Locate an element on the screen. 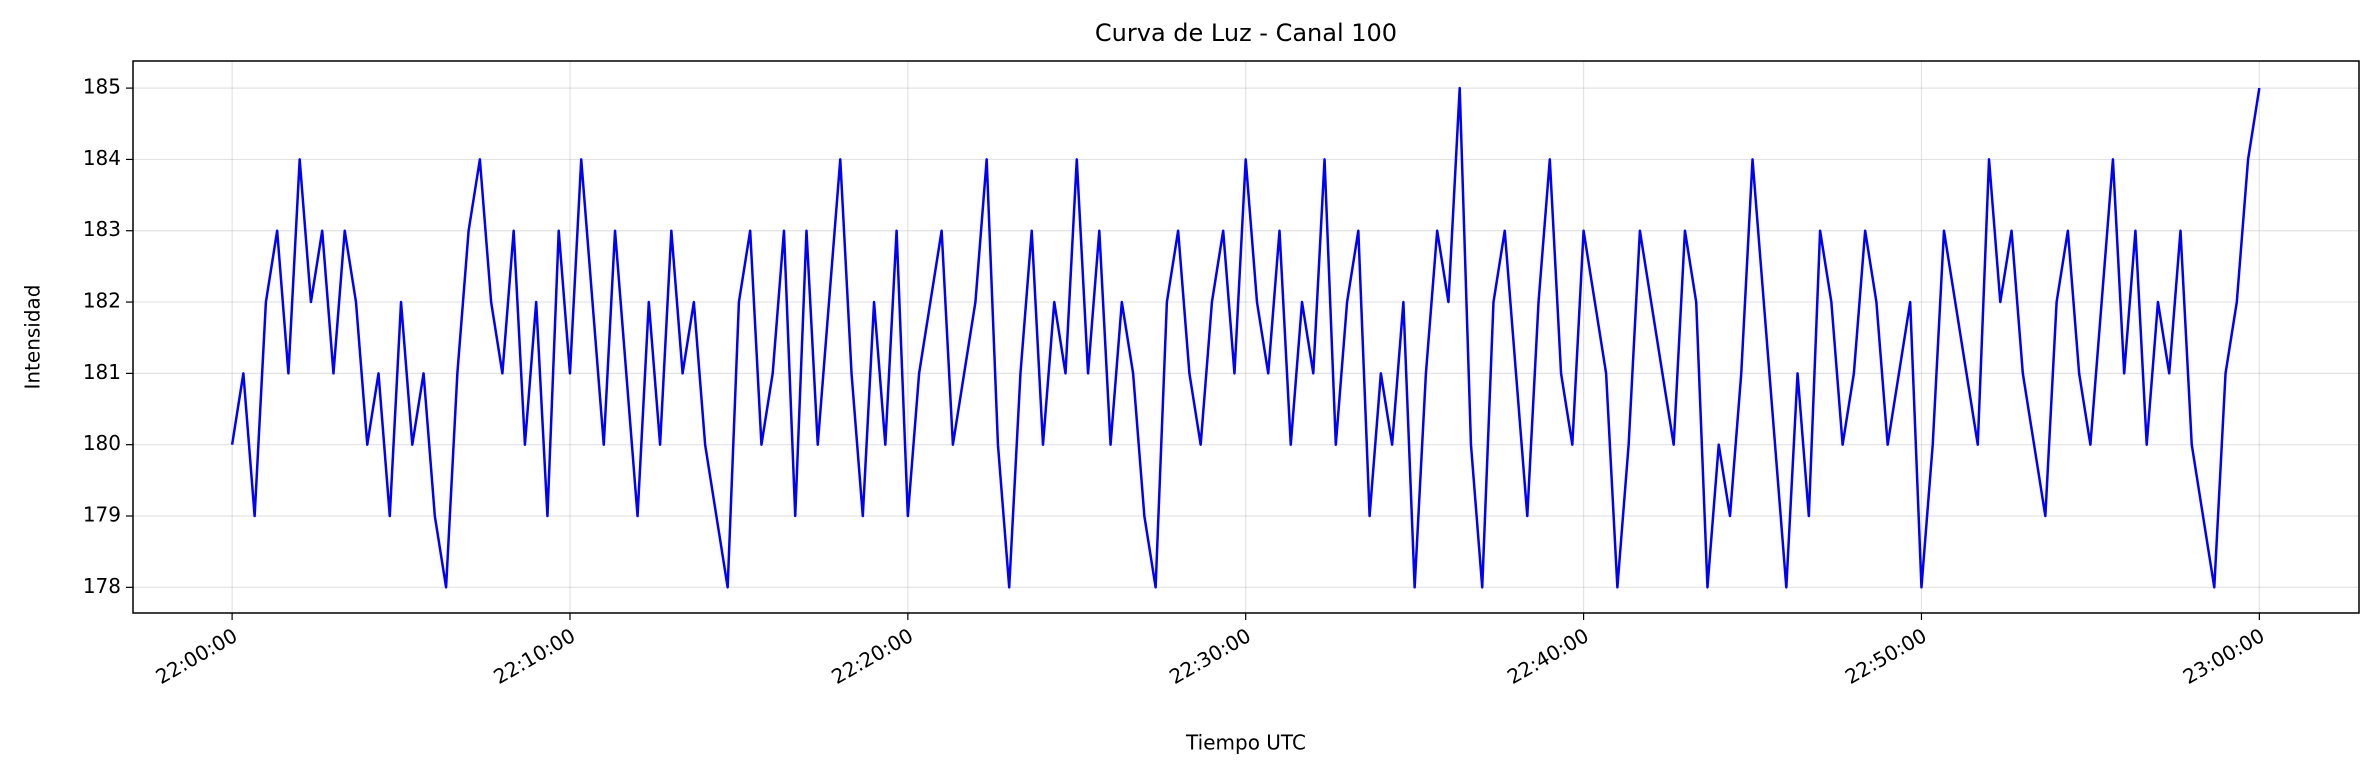 This screenshot has height=778, width=2379. x-axis-label: Tiempo UTC is located at coordinates (1245, 743).